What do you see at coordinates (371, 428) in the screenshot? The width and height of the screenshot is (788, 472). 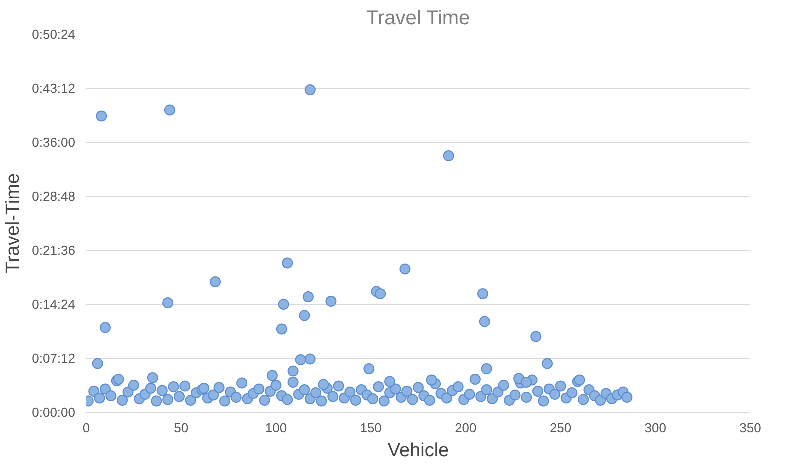 I see `x-tick-label: 150` at bounding box center [371, 428].